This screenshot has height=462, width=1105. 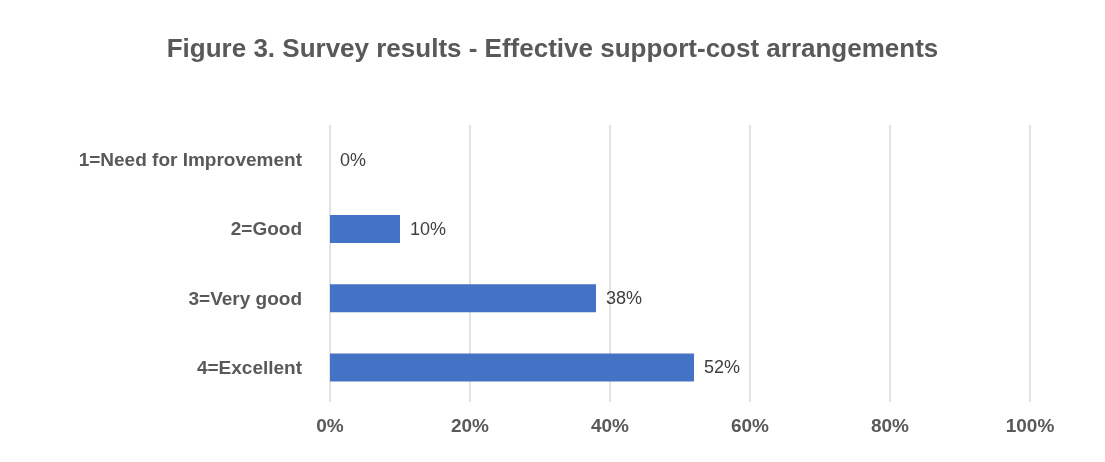 What do you see at coordinates (1030, 425) in the screenshot?
I see `x-tick-label: 100%` at bounding box center [1030, 425].